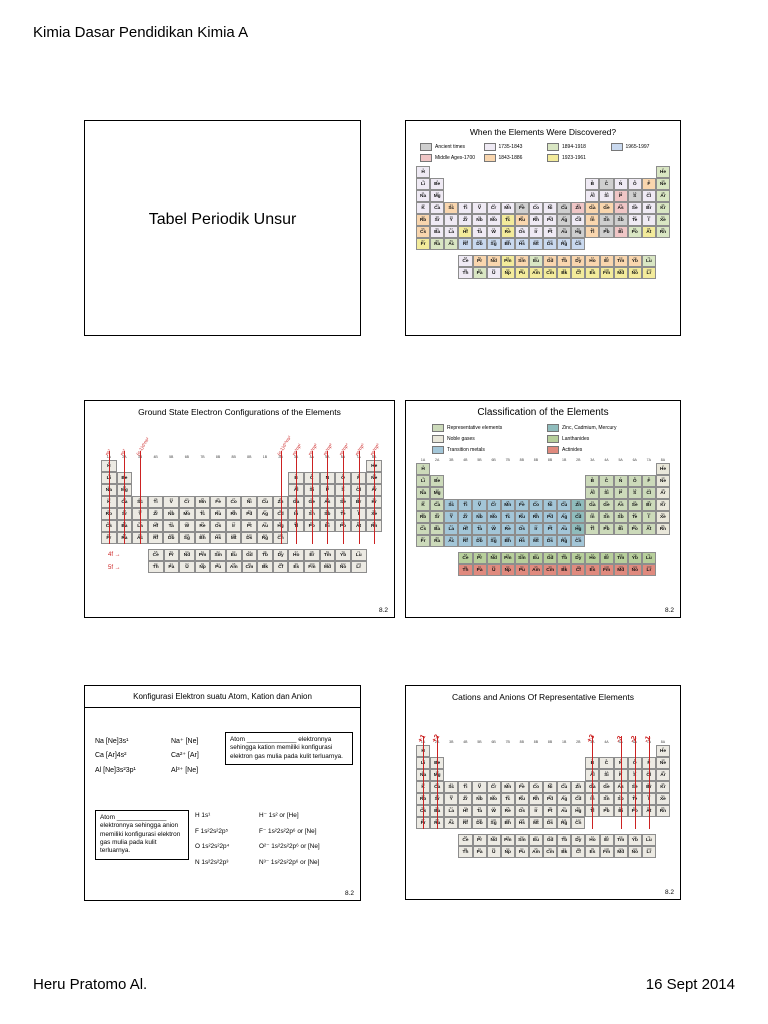 This screenshot has width=768, height=1024. I want to click on element-symbol: Pd, so click(550, 518).